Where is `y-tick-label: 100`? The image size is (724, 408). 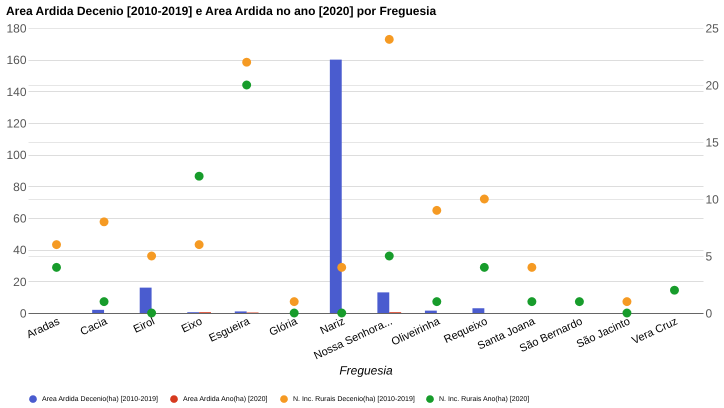
y-tick-label: 100 is located at coordinates (16, 155).